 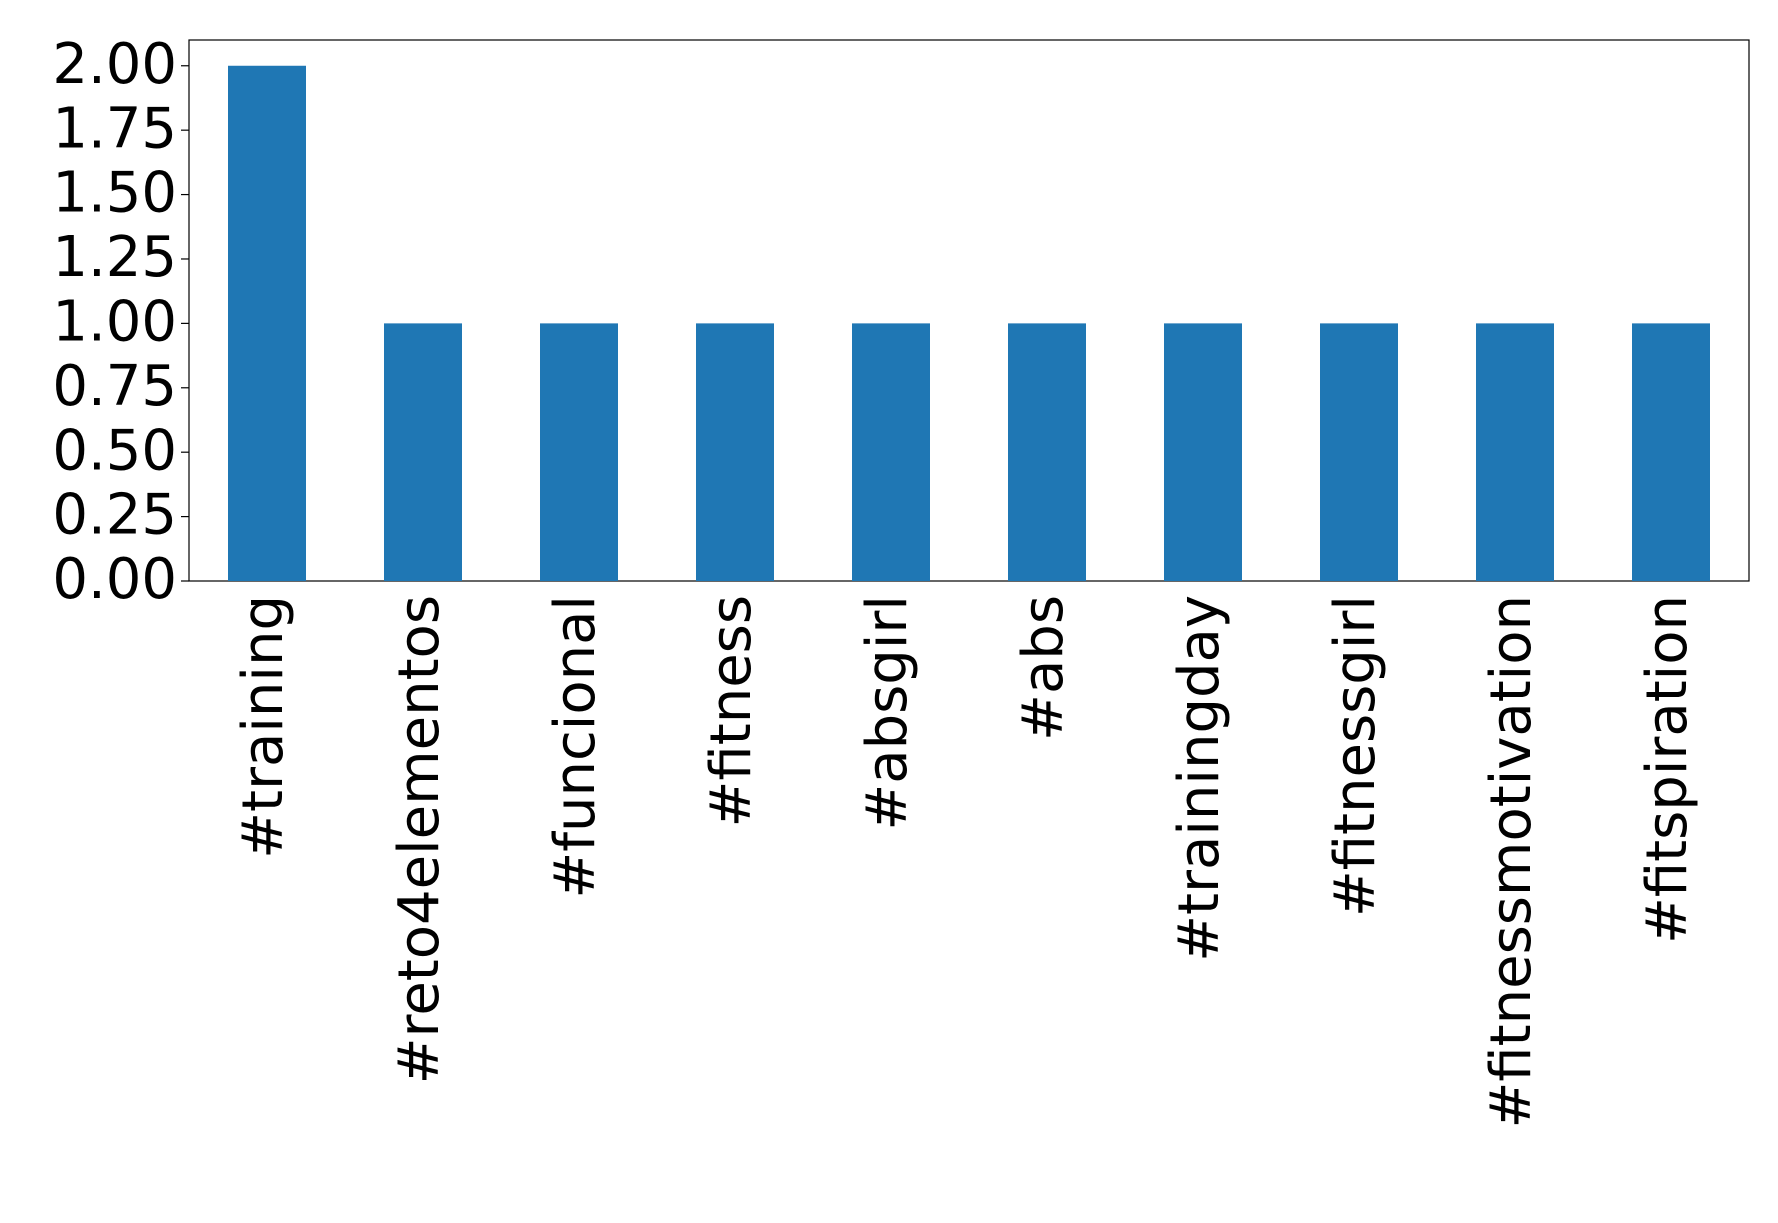 I want to click on y-tick-label: 1.75, so click(x=114, y=128).